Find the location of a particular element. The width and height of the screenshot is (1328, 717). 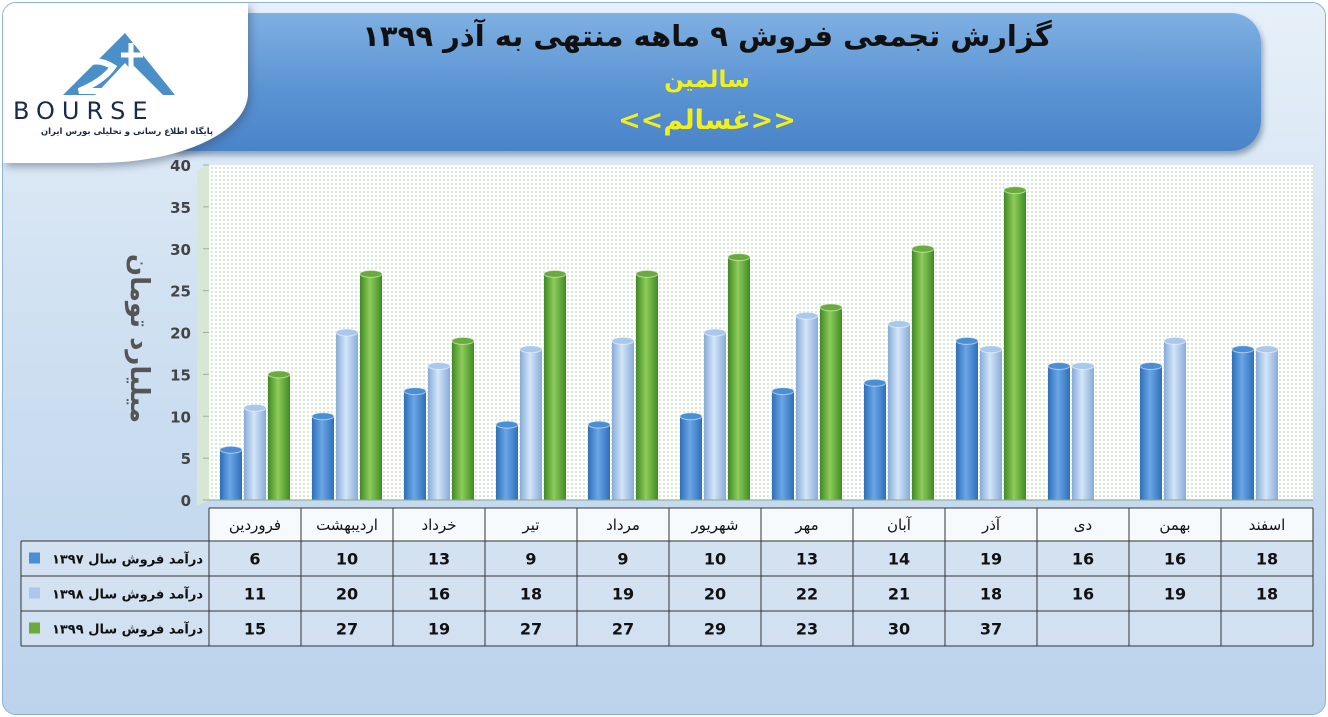

data-label: 22 is located at coordinates (807, 594).